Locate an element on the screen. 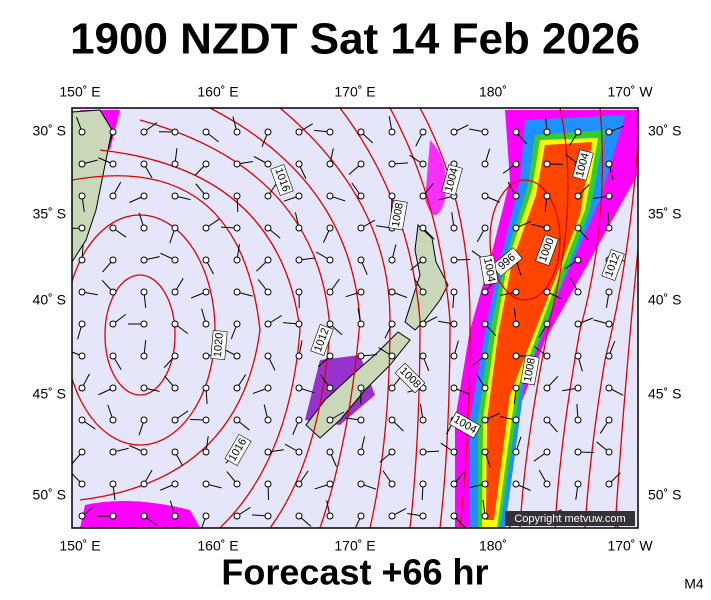 The width and height of the screenshot is (711, 600). bottom-axis-label: 170˚ E is located at coordinates (354, 546).